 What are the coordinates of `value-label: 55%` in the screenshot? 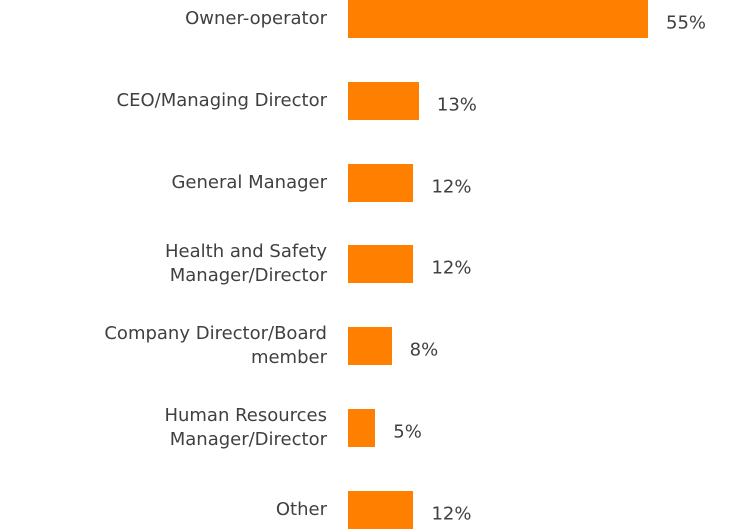 It's located at (686, 23).